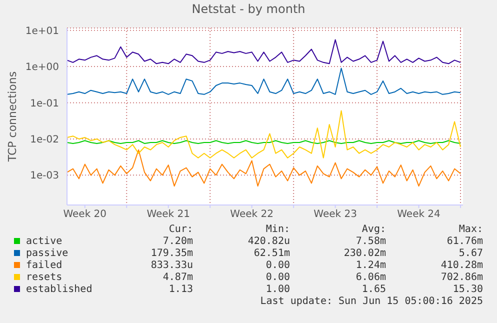 This screenshot has width=497, height=323. I want to click on text: 1.65, so click(374, 289).